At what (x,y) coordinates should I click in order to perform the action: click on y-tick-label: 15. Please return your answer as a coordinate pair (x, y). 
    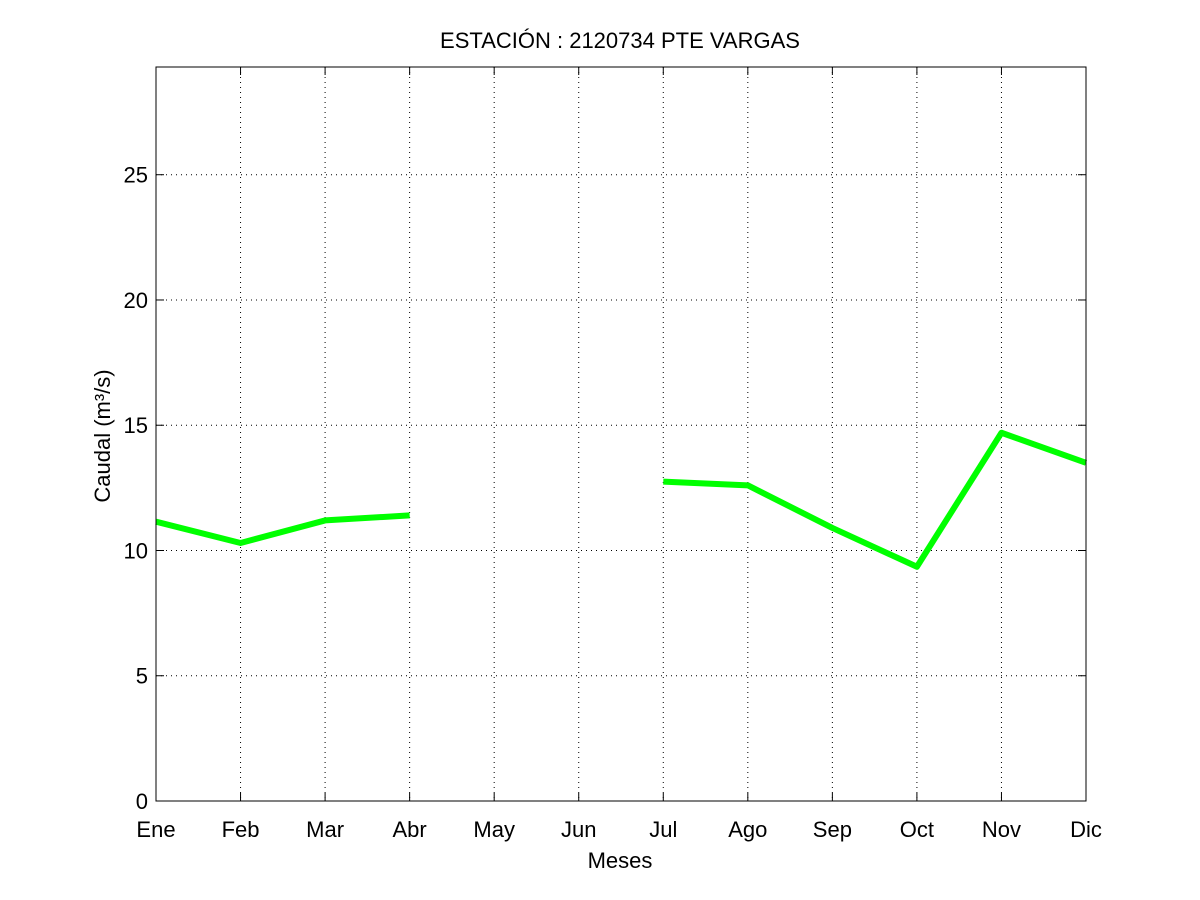
    Looking at the image, I should click on (136, 425).